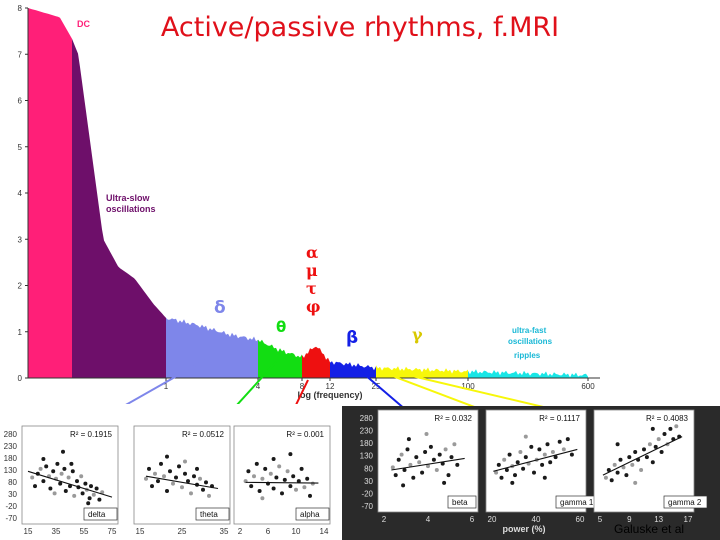 The height and width of the screenshot is (540, 720). Describe the element at coordinates (311, 288) in the screenshot. I see `band-label-alpha-group: τ` at that location.